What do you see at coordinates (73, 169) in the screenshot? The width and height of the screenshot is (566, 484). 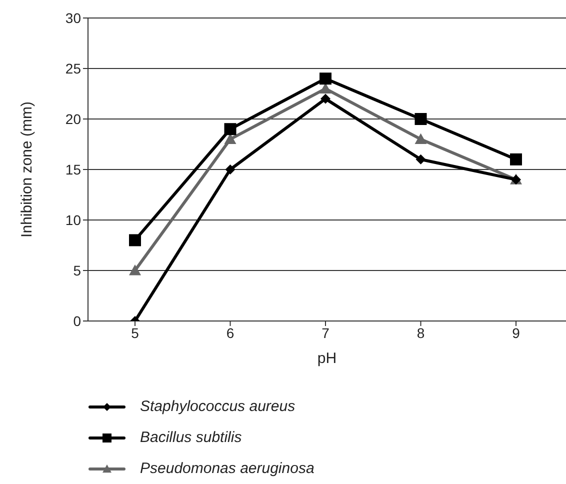 I see `y-tick-label: 15` at bounding box center [73, 169].